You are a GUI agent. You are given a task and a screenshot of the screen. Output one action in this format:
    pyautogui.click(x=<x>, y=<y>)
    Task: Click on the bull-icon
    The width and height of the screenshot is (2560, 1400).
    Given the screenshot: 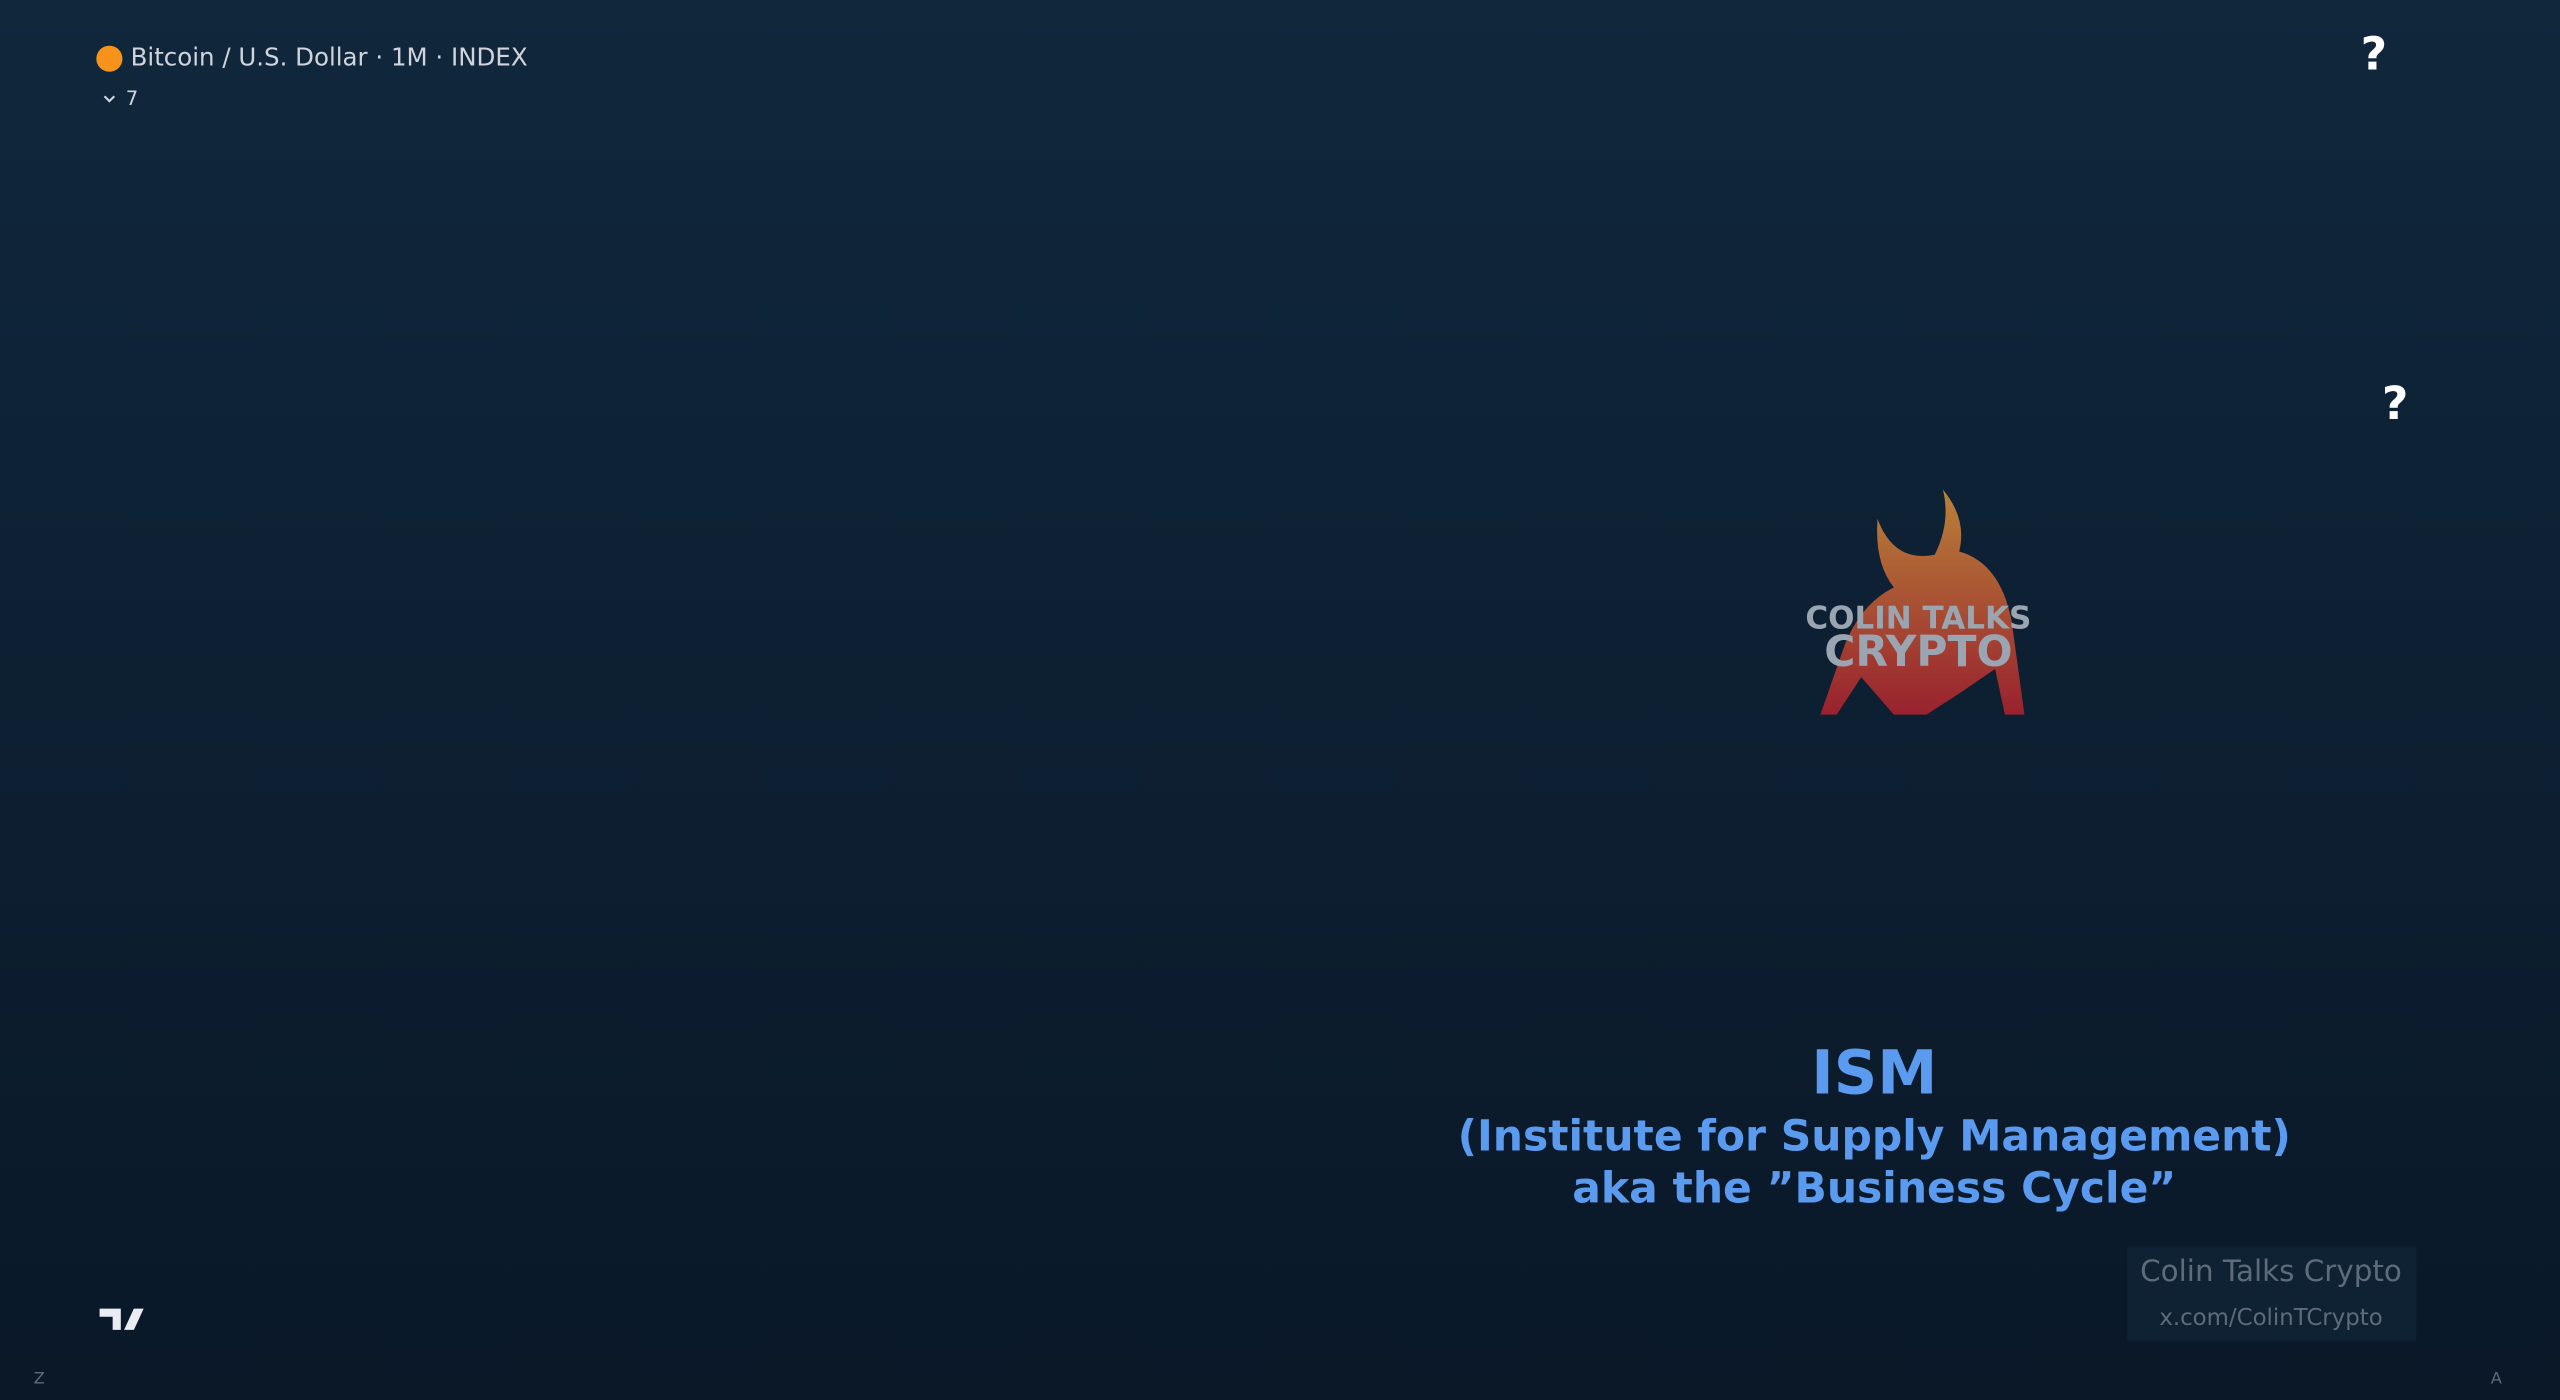 What is the action you would take?
    pyautogui.click(x=1922, y=602)
    